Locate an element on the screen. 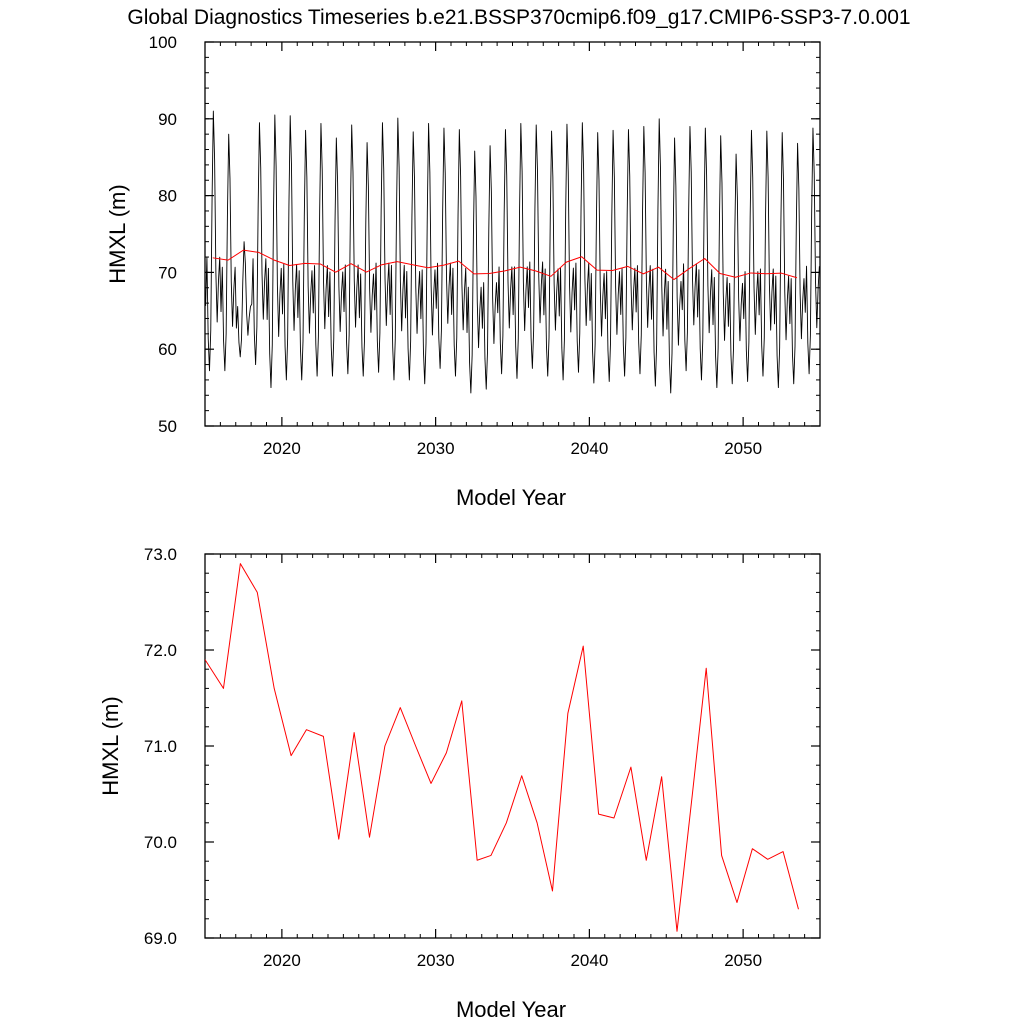 This screenshot has height=1024, width=1024. y-tick-label: 69.0 is located at coordinates (160, 938).